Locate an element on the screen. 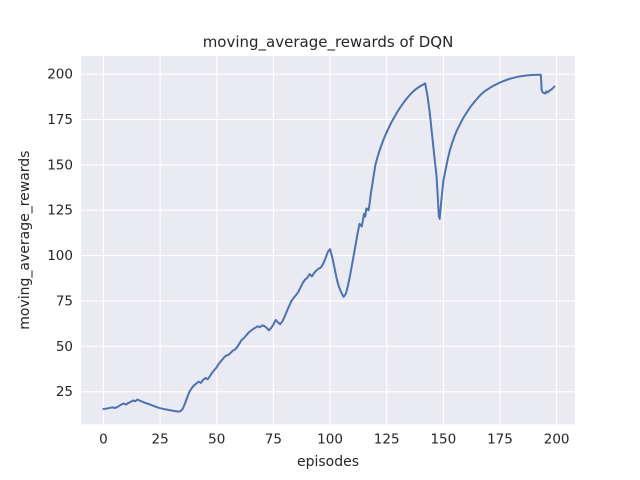 The image size is (640, 480). y-tick-label: 125 is located at coordinates (60, 211).